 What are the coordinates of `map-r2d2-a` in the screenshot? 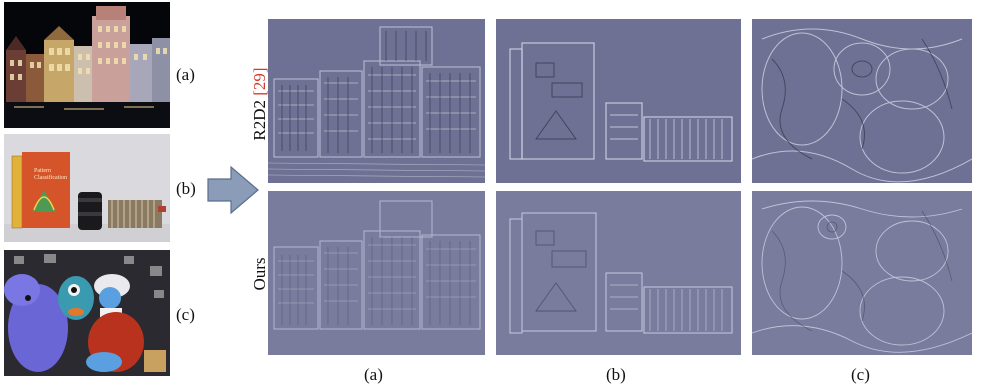 It's located at (376, 101).